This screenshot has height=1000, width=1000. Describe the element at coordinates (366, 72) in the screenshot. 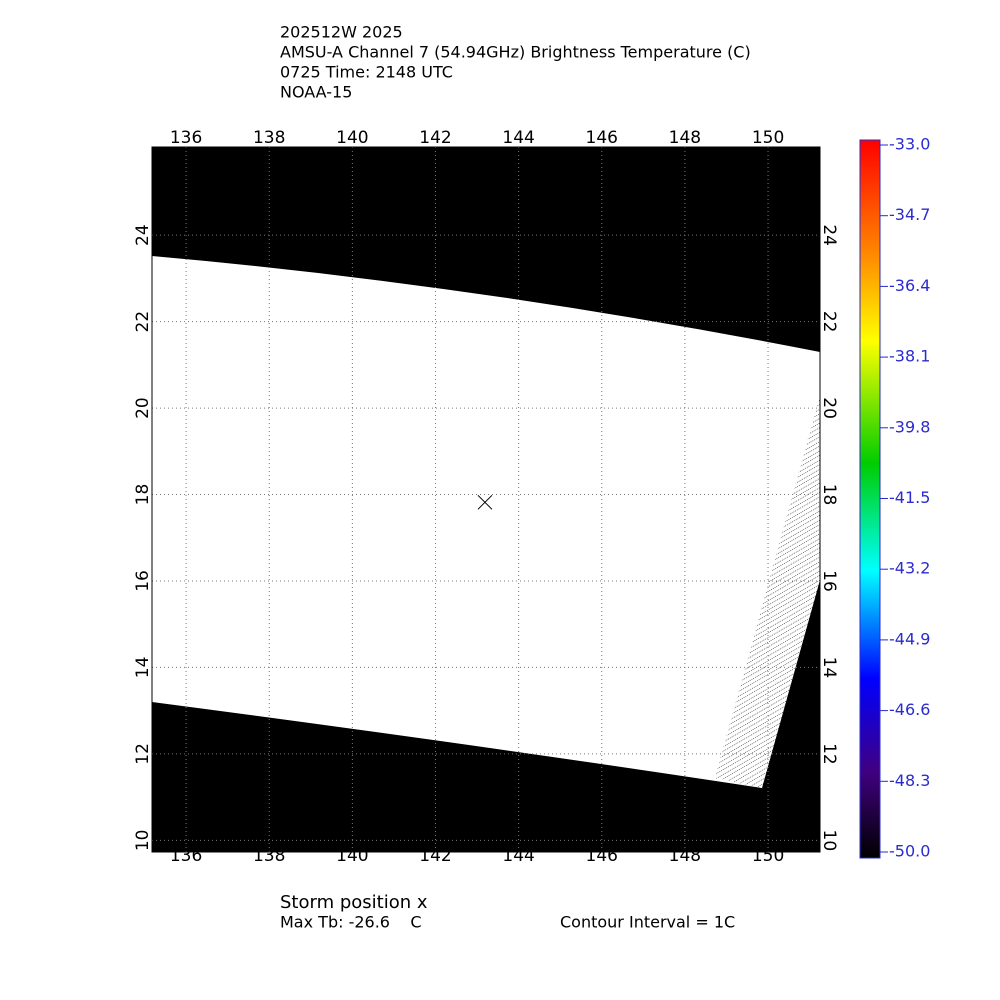

I see `header-line: 0725 Time: 2148 UTC` at that location.